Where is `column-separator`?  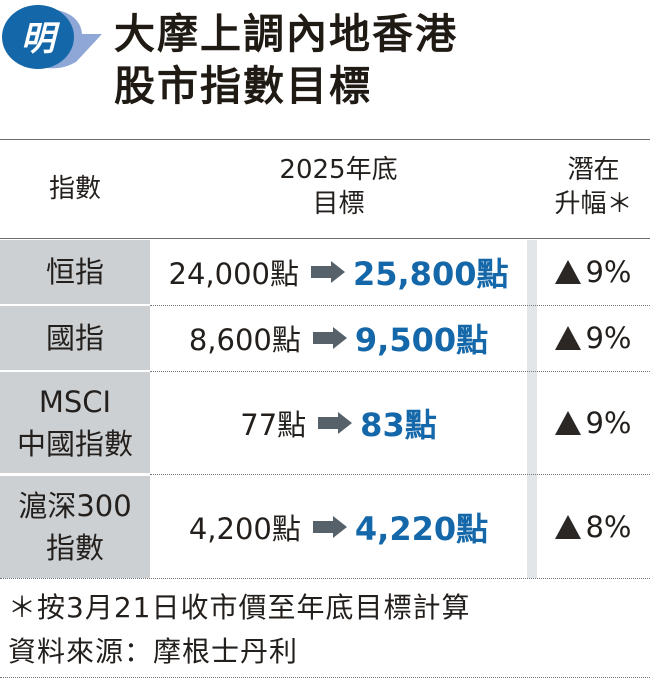
column-separator is located at coordinates (532, 409).